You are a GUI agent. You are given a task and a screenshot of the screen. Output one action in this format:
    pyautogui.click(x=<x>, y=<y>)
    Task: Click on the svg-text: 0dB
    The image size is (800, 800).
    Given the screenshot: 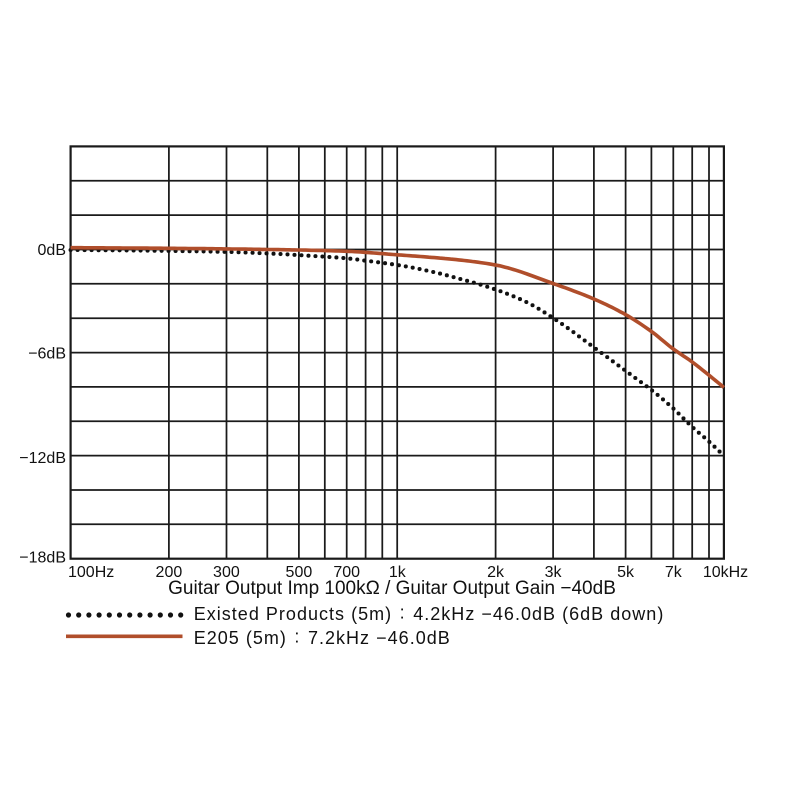 What is the action you would take?
    pyautogui.click(x=52, y=250)
    